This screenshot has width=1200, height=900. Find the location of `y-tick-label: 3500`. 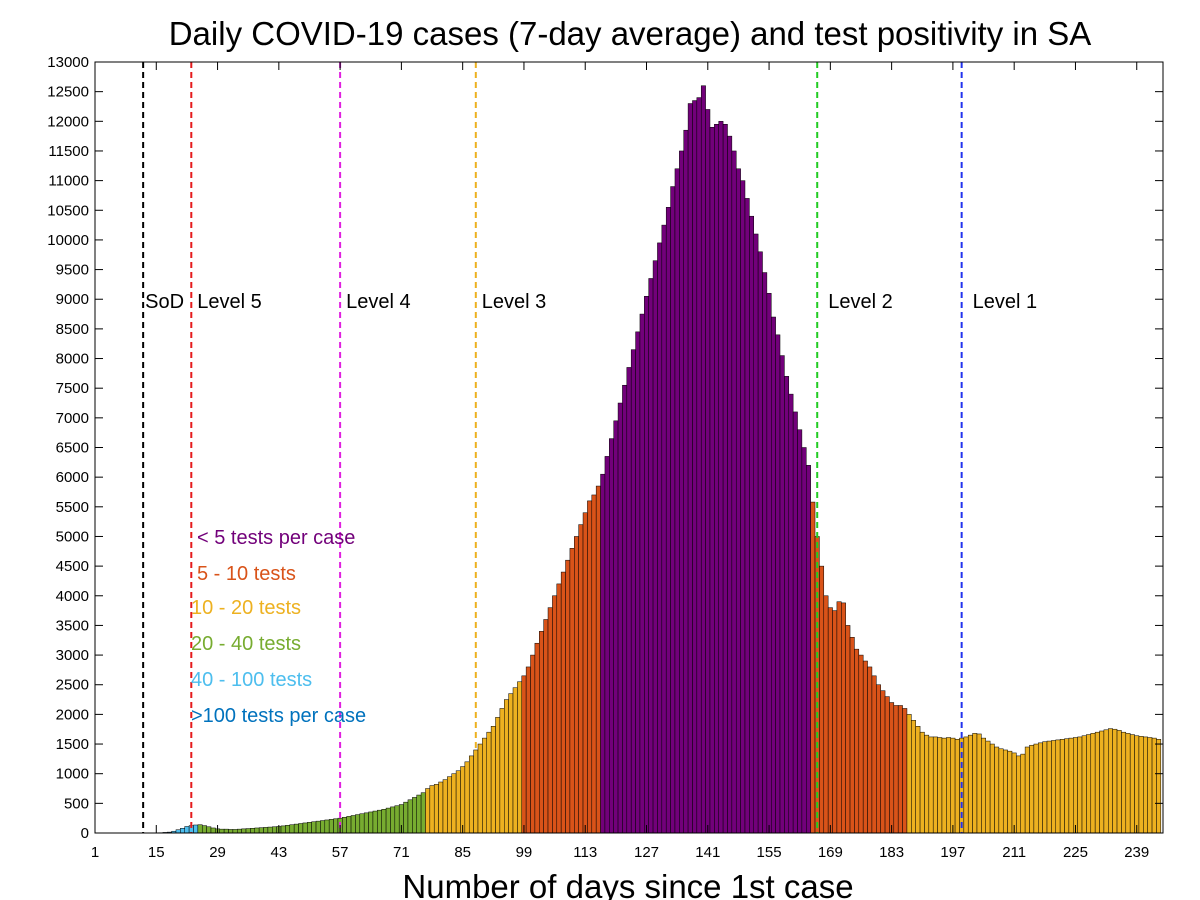

y-tick-label: 3500 is located at coordinates (72, 625).